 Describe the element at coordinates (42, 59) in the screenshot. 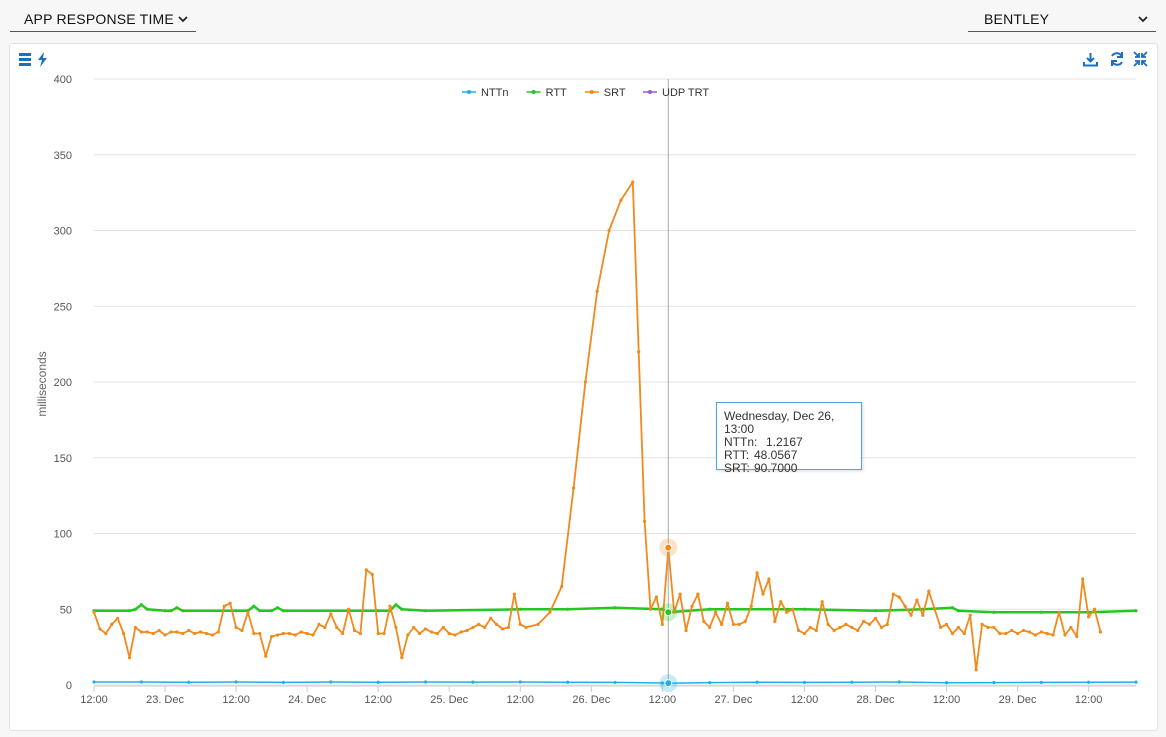

I see `lightning-icon` at that location.